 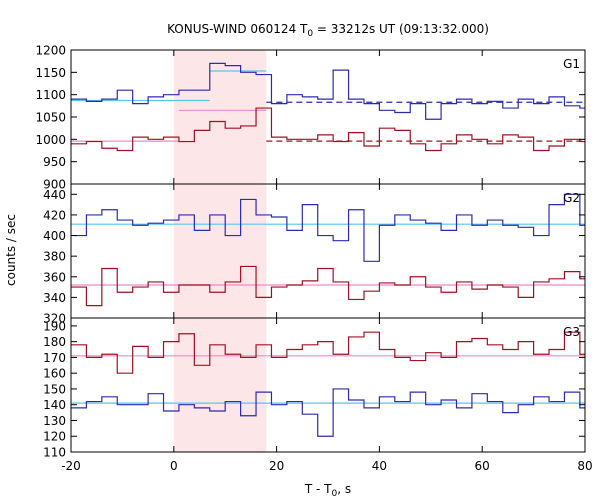 What do you see at coordinates (54, 437) in the screenshot?
I see `y-tick-label: 120` at bounding box center [54, 437].